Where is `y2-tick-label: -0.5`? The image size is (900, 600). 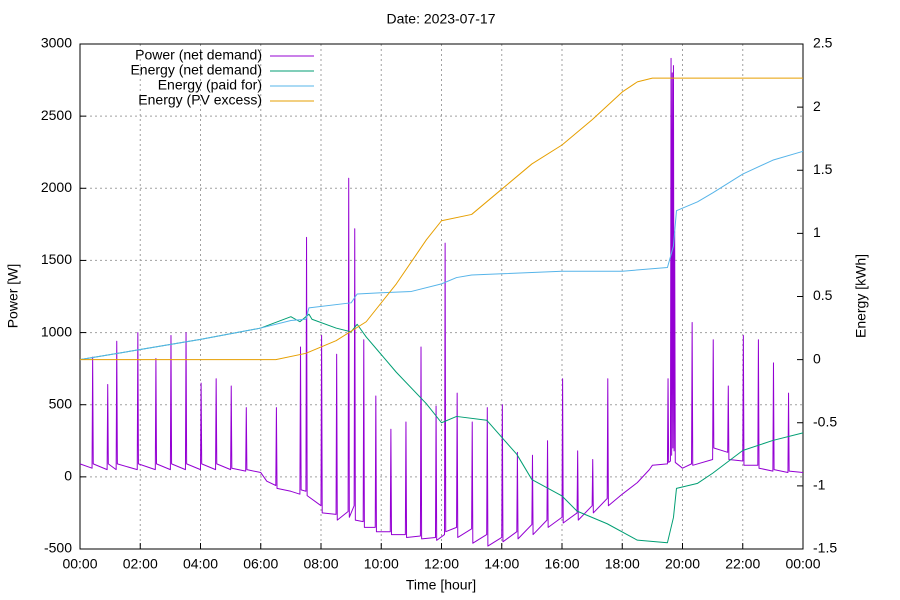
y2-tick-label: -0.5 is located at coordinates (825, 421).